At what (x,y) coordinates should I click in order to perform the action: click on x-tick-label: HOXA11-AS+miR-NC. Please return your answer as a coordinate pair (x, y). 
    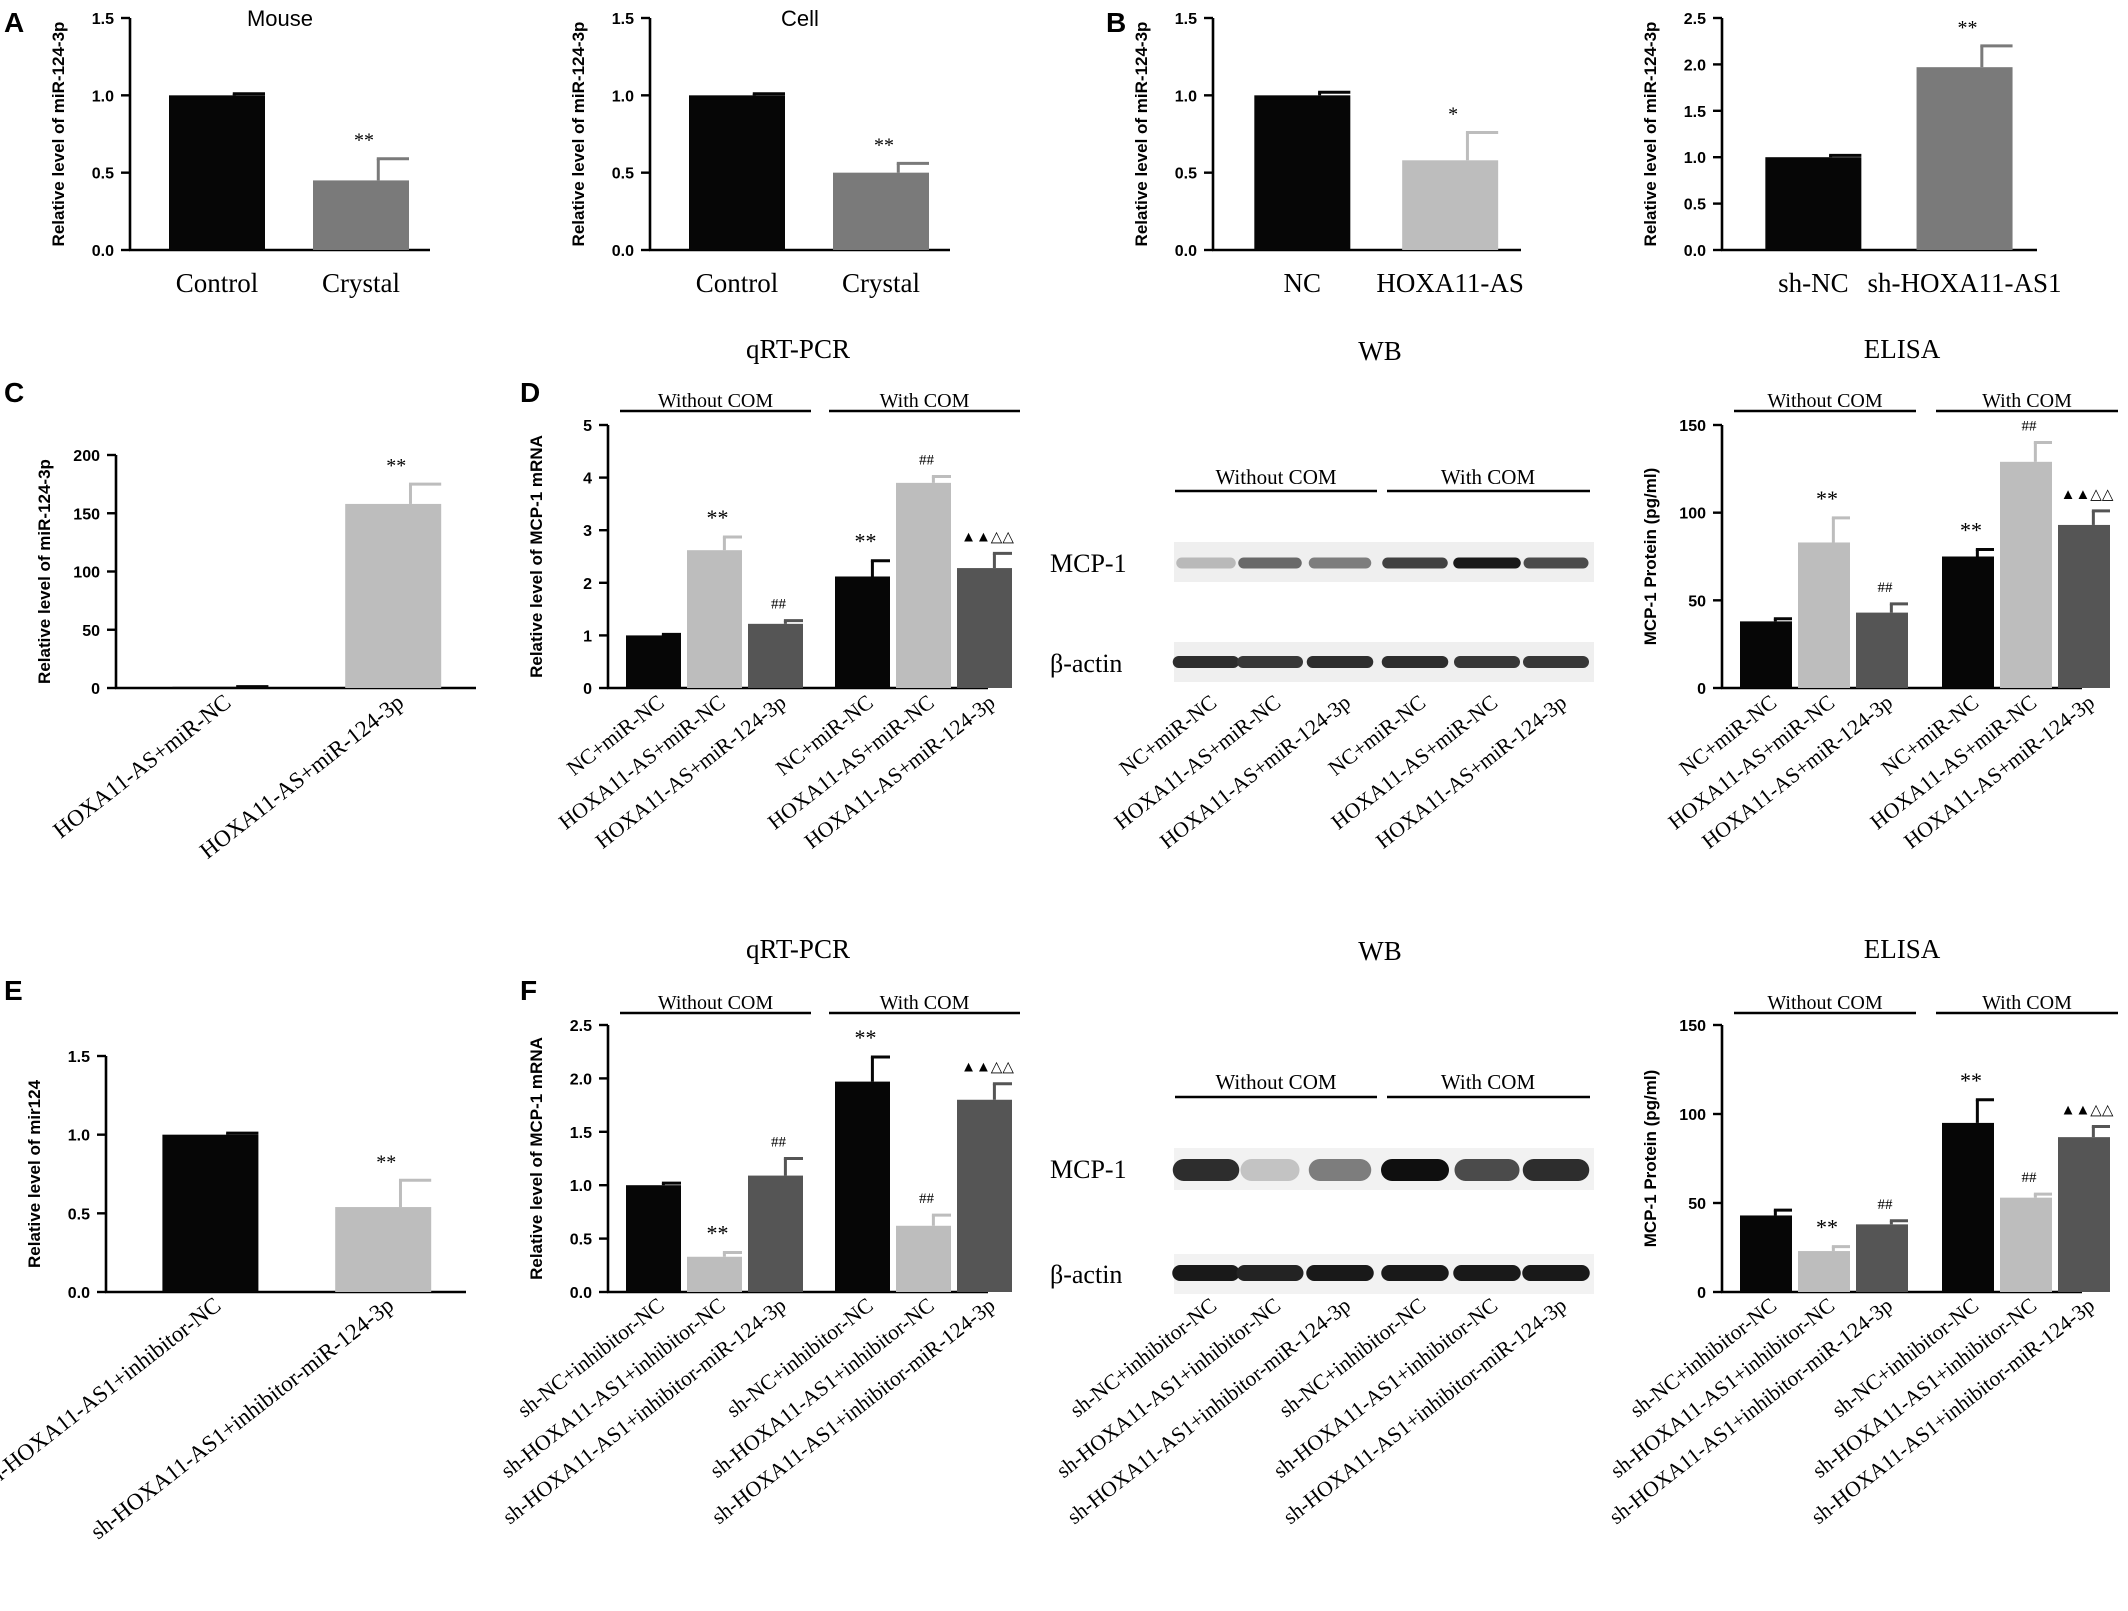
    Looking at the image, I should click on (141, 766).